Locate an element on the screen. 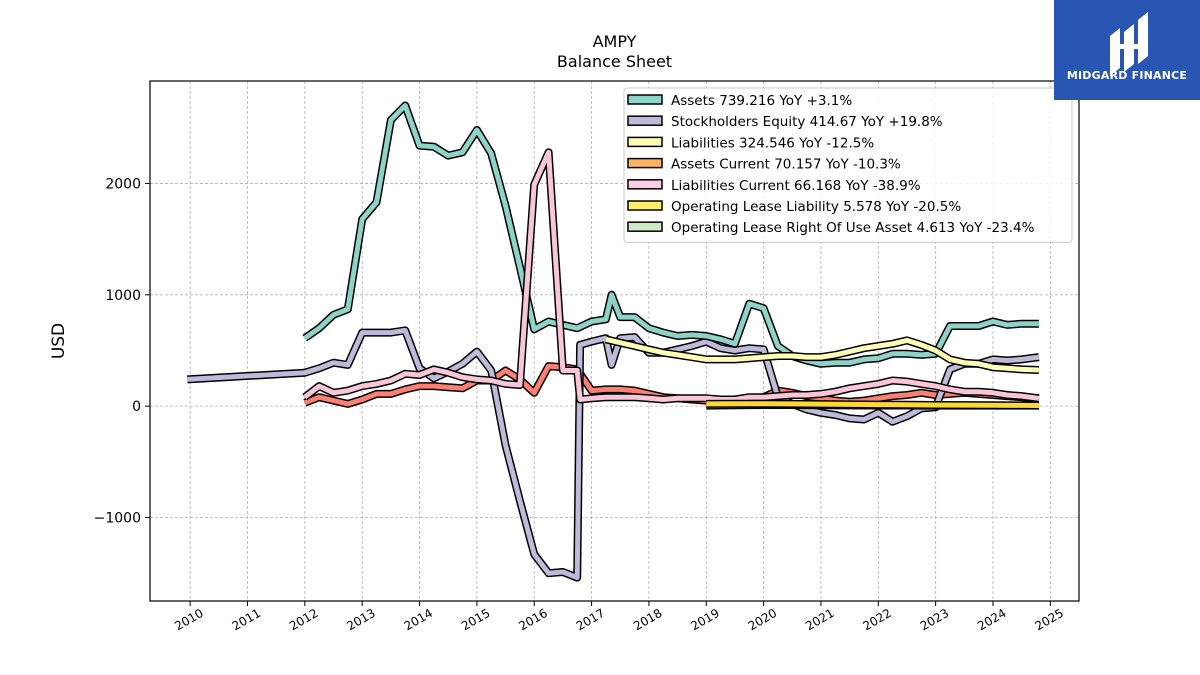 This screenshot has width=1200, height=675. x-tick-label: 2024 is located at coordinates (991, 619).